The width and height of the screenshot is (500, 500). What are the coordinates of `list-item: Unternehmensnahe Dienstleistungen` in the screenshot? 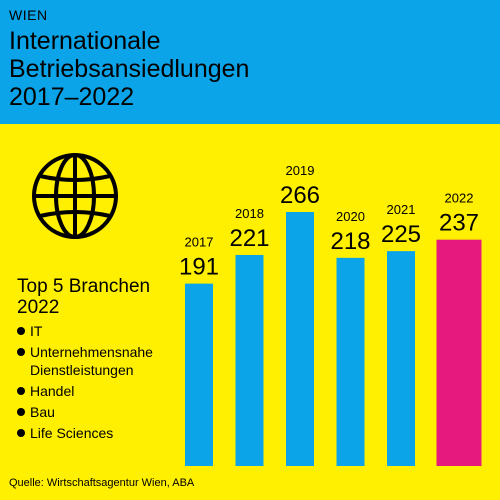 It's located at (118, 361).